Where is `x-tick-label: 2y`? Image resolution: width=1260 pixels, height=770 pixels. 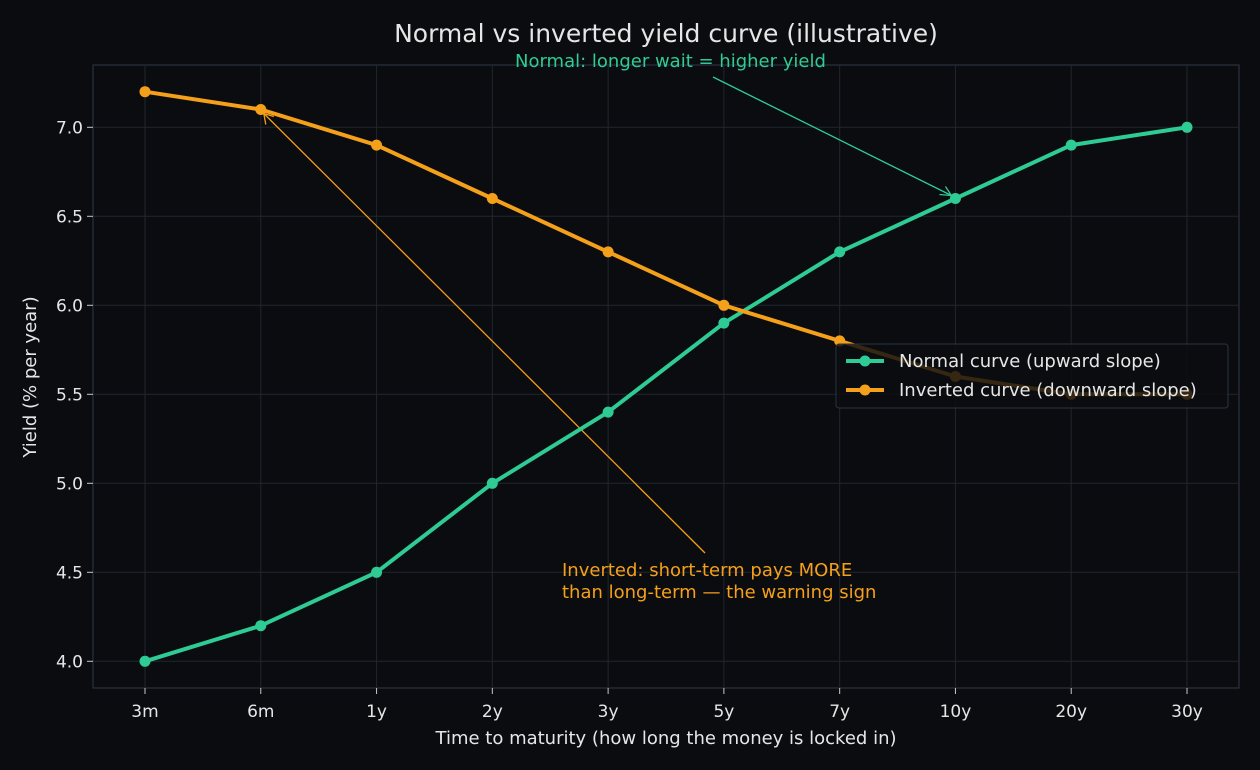 x-tick-label: 2y is located at coordinates (492, 712).